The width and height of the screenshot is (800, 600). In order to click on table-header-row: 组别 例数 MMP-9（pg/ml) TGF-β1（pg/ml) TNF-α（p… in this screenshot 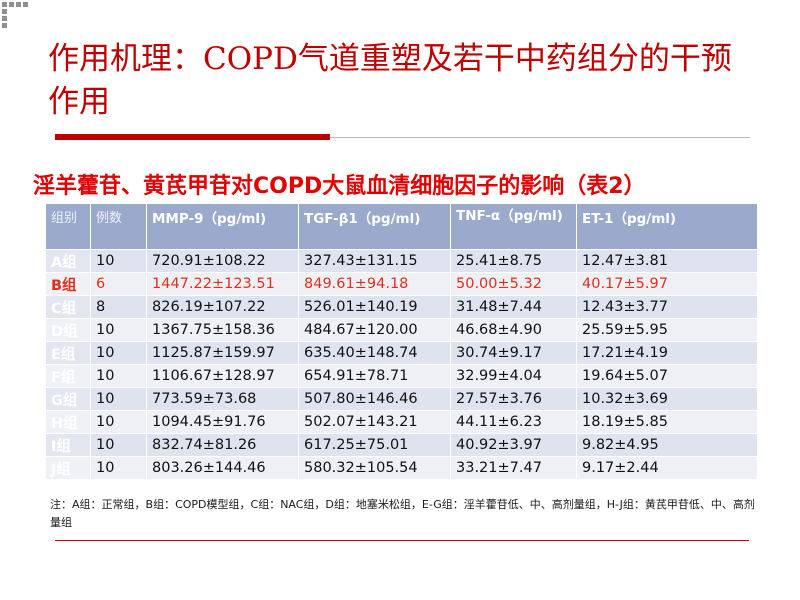, I will do `click(401, 226)`.